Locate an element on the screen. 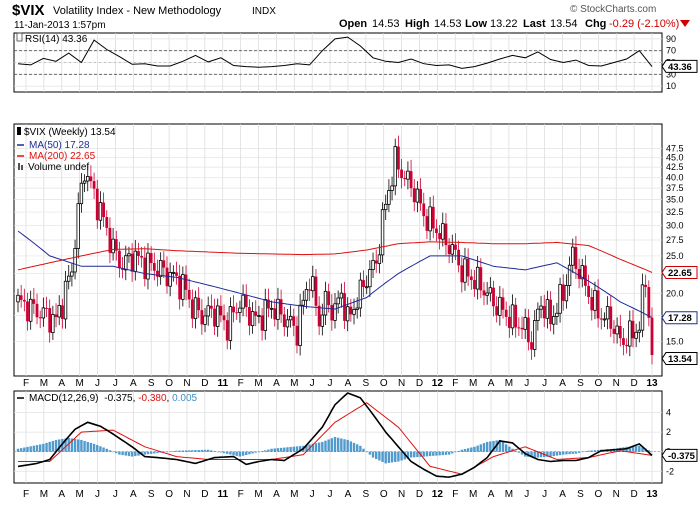 The image size is (700, 530). macd-x-tick-label: M is located at coordinates (473, 494).